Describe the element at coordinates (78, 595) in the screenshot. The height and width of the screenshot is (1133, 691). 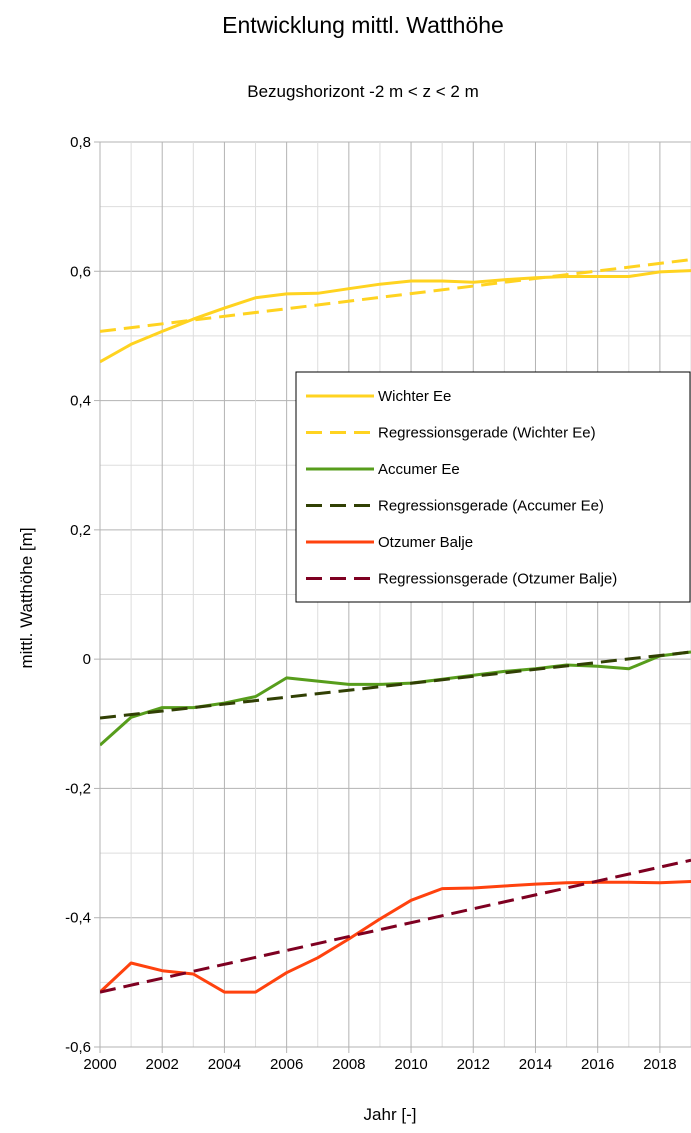
I see `y-tick-labels: -0,6 -0,4 -0,2 0 0,2 0,4 0,6 0,8` at that location.